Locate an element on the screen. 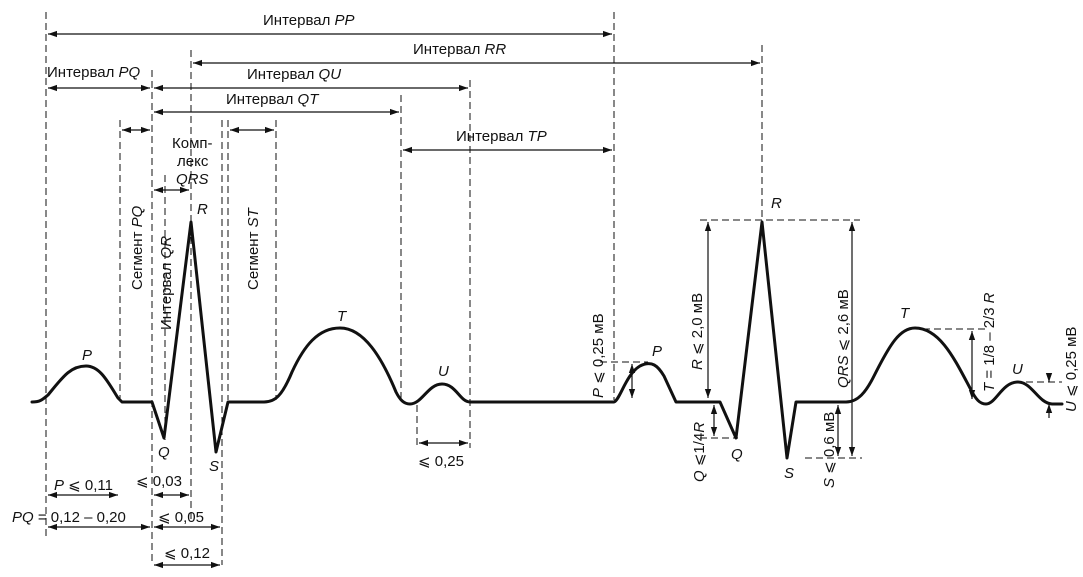  wave-r: R is located at coordinates (202, 209).